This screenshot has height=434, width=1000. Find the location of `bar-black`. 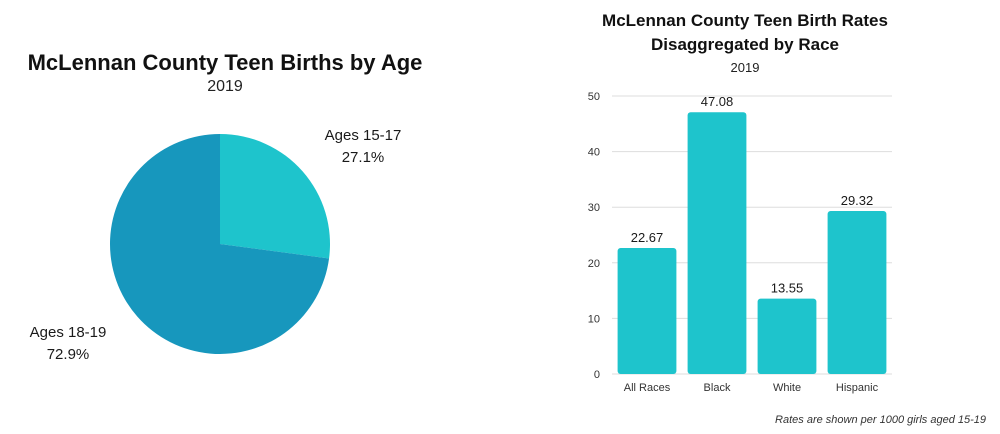

bar-black is located at coordinates (717, 243).